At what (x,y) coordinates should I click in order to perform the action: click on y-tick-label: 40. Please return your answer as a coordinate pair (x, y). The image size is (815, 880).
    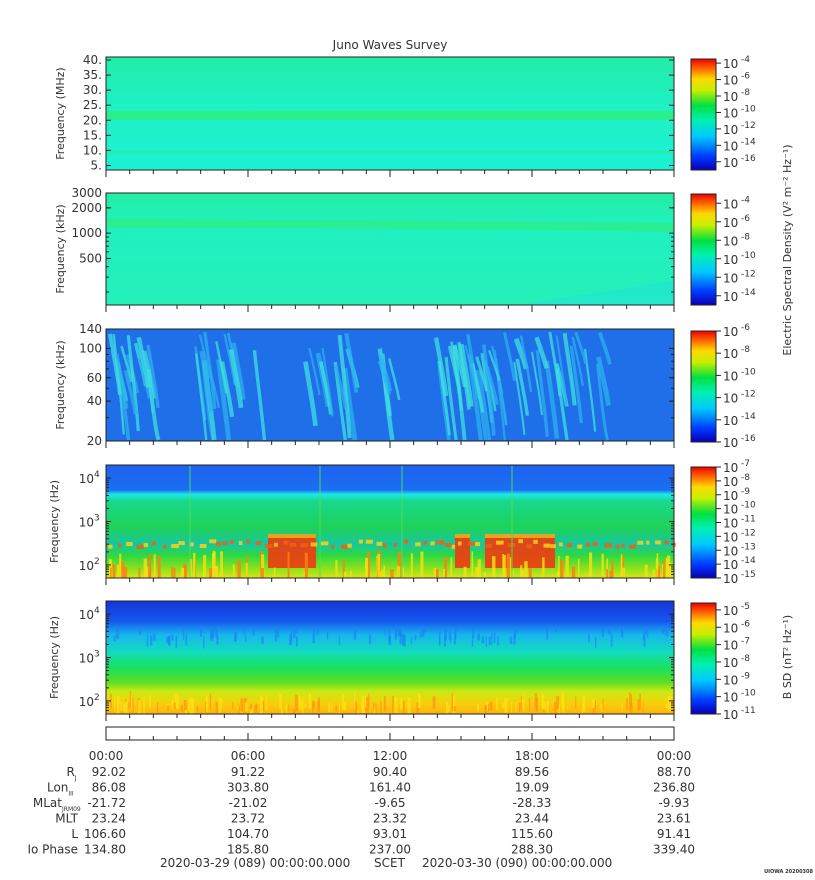
    Looking at the image, I should click on (94, 401).